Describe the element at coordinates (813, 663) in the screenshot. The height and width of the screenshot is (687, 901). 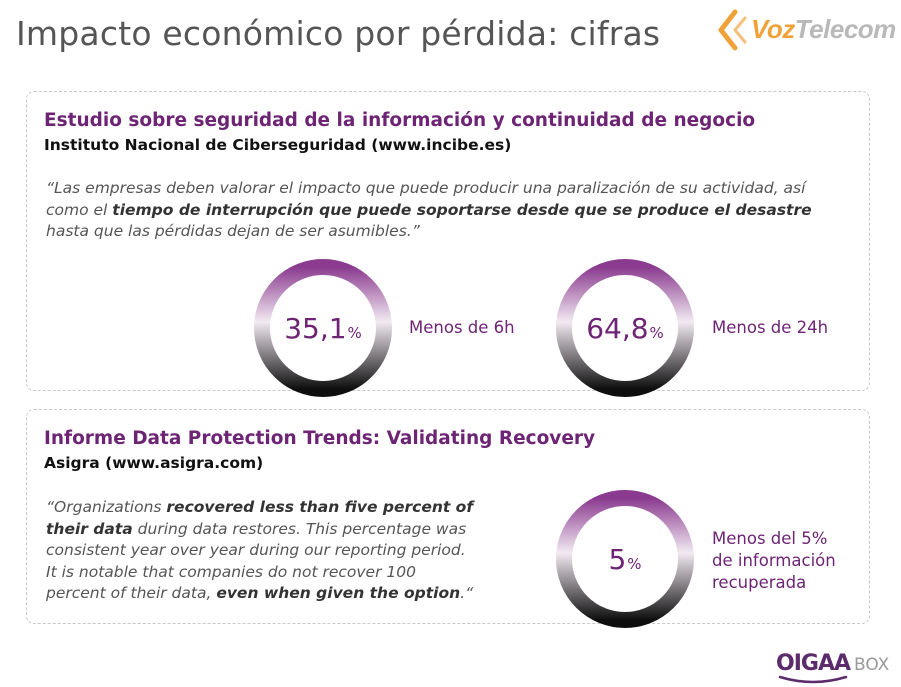
I see `logo-text-oigaa: OIGAA` at that location.